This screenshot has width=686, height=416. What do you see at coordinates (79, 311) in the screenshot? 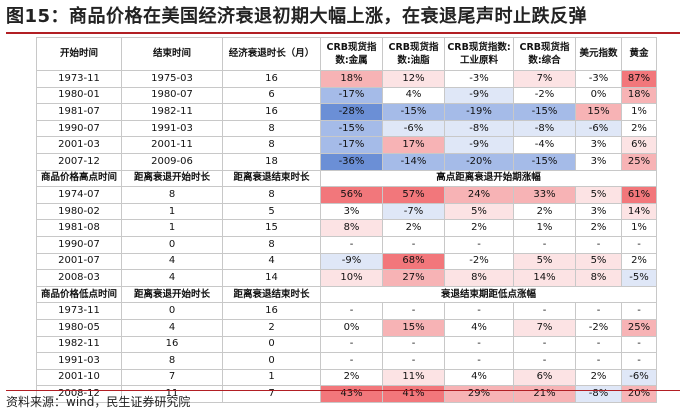
I see `cell-col1: 1973-11` at bounding box center [79, 311].